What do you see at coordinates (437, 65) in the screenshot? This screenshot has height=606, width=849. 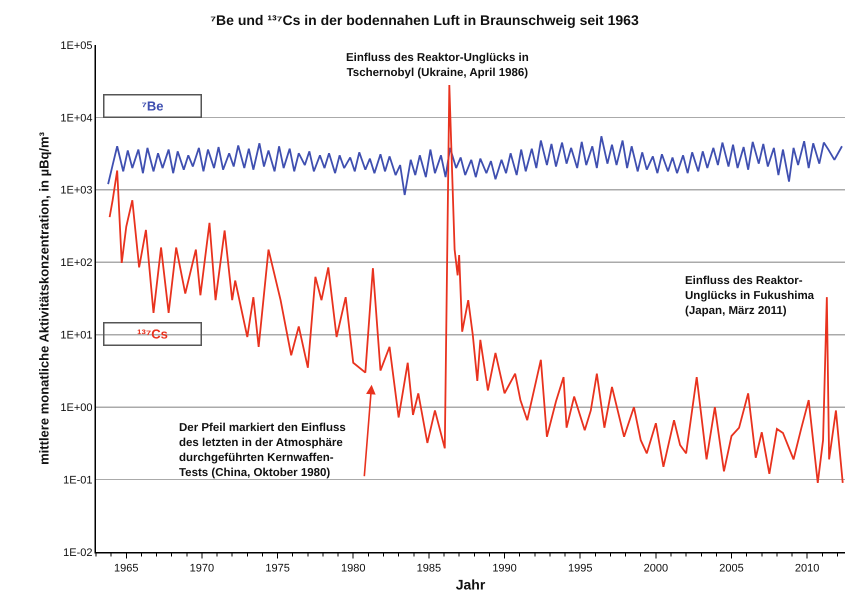 I see `annotation: Einfluss des Reaktor-Unglücks in Tschernobyl (Ukraine, April 1986)` at bounding box center [437, 65].